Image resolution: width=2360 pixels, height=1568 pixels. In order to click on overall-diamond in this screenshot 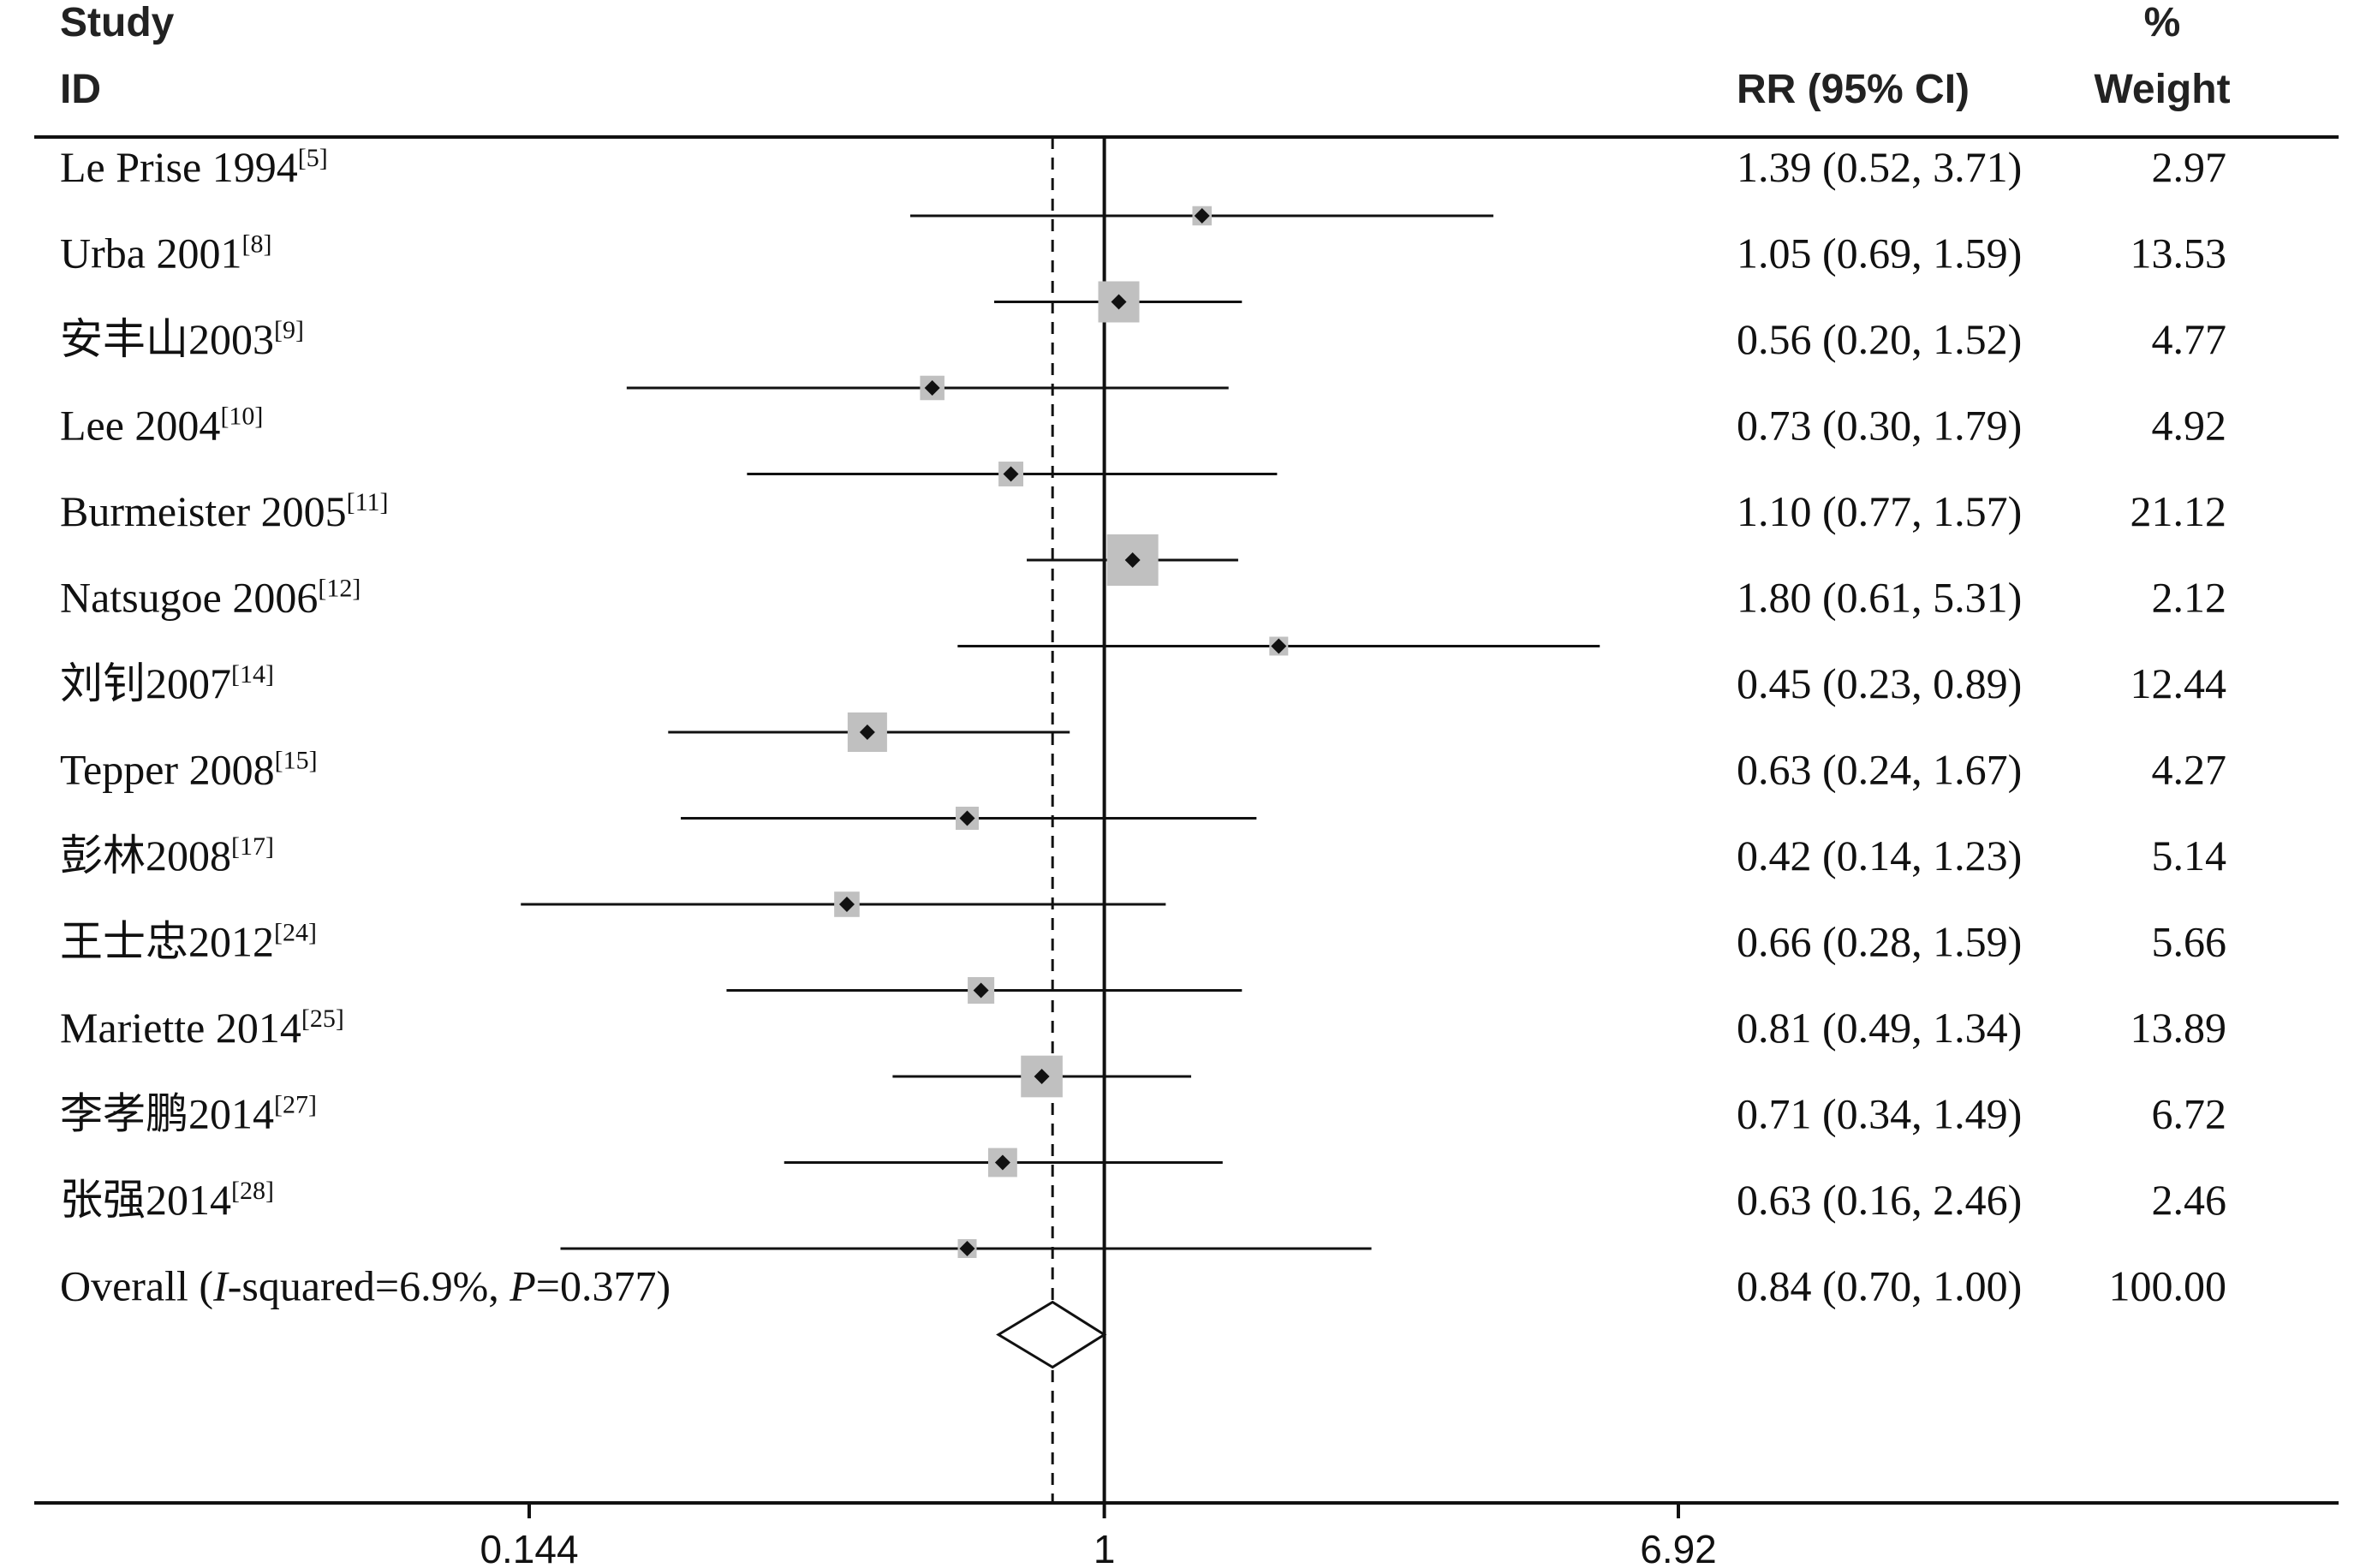, I will do `click(1051, 1334)`.